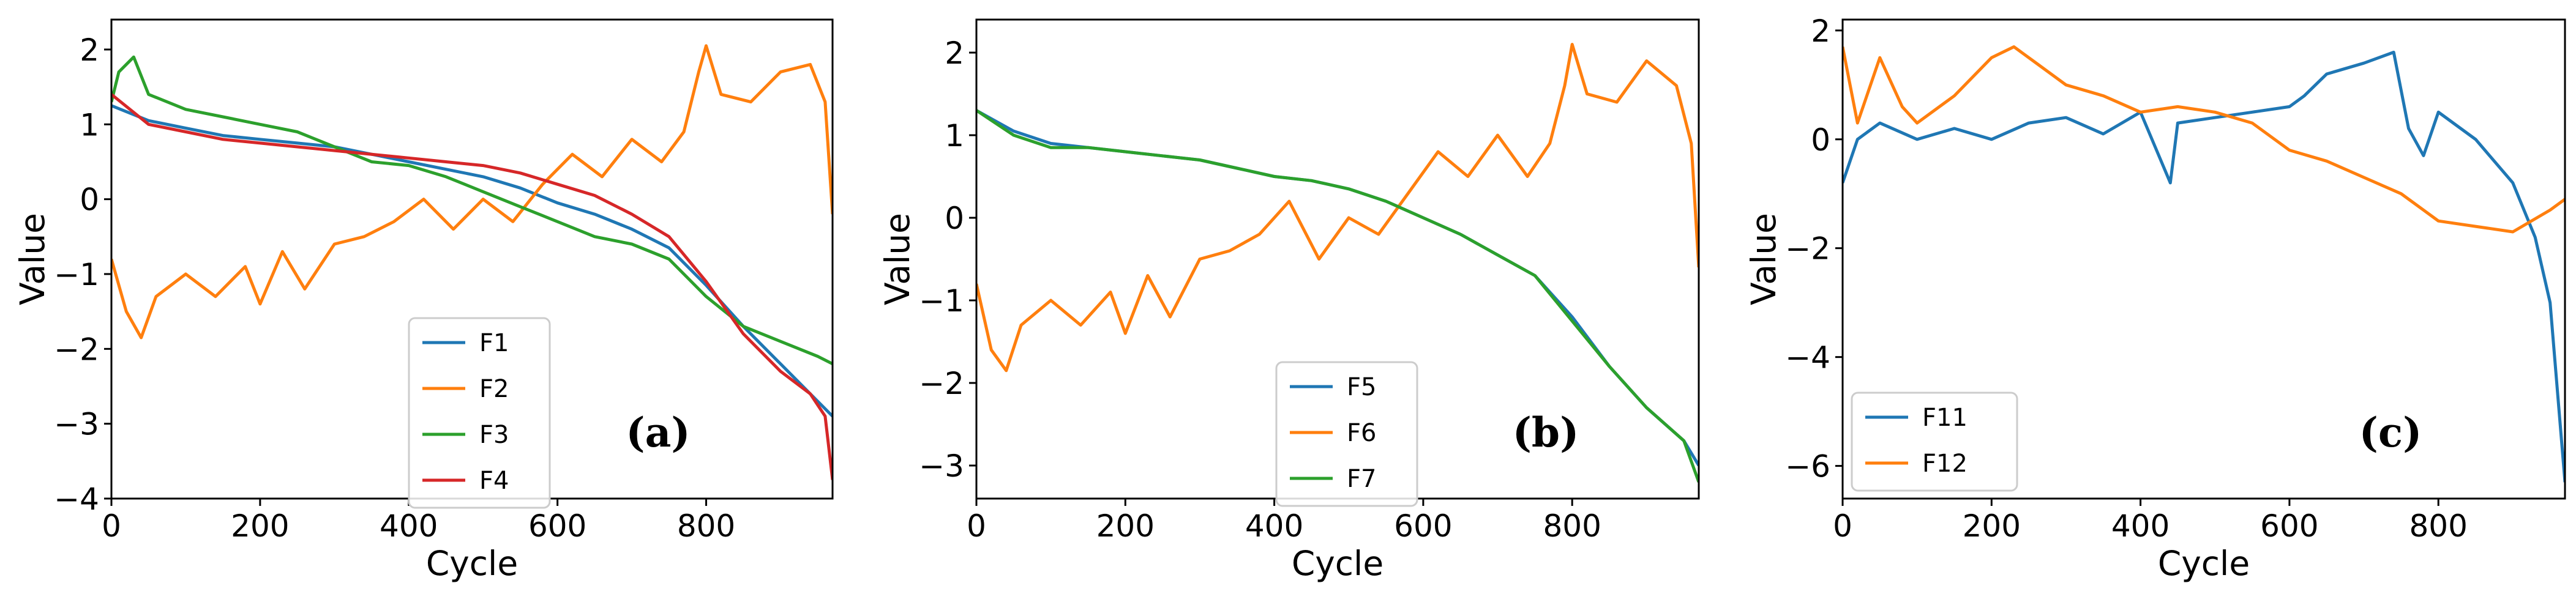  Describe the element at coordinates (2390, 433) in the screenshot. I see `panel-label: (c)` at that location.